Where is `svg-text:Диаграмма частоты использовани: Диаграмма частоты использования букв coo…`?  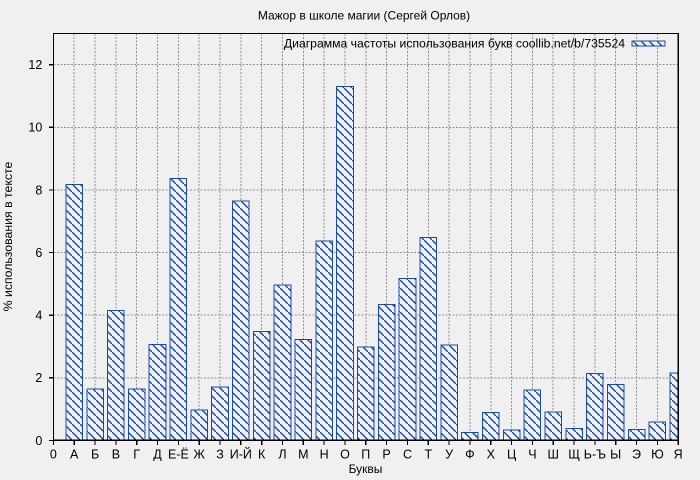
svg-text:Диаграмма частоты использовани: Диаграмма частоты использования букв coo… is located at coordinates (454, 43).